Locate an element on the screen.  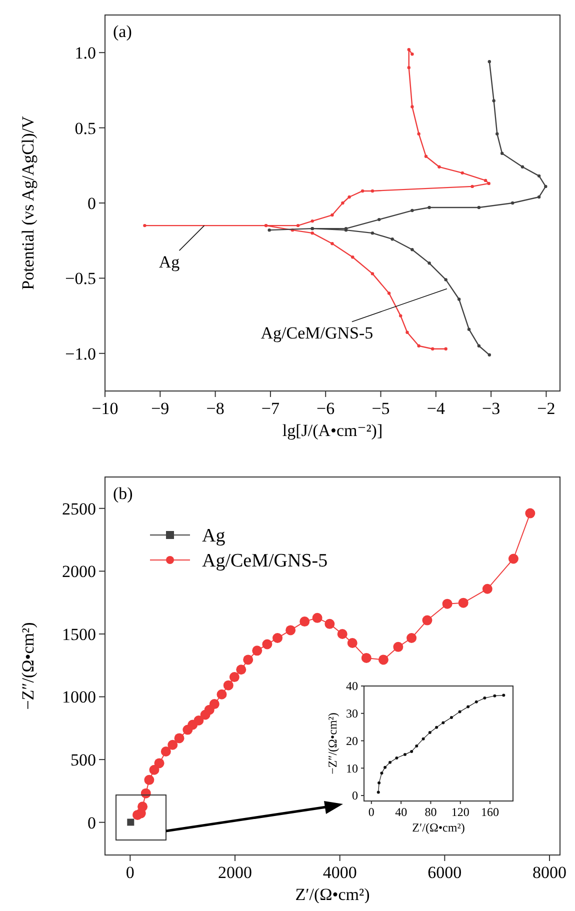
x-tick-label: −2 is located at coordinates (546, 408).